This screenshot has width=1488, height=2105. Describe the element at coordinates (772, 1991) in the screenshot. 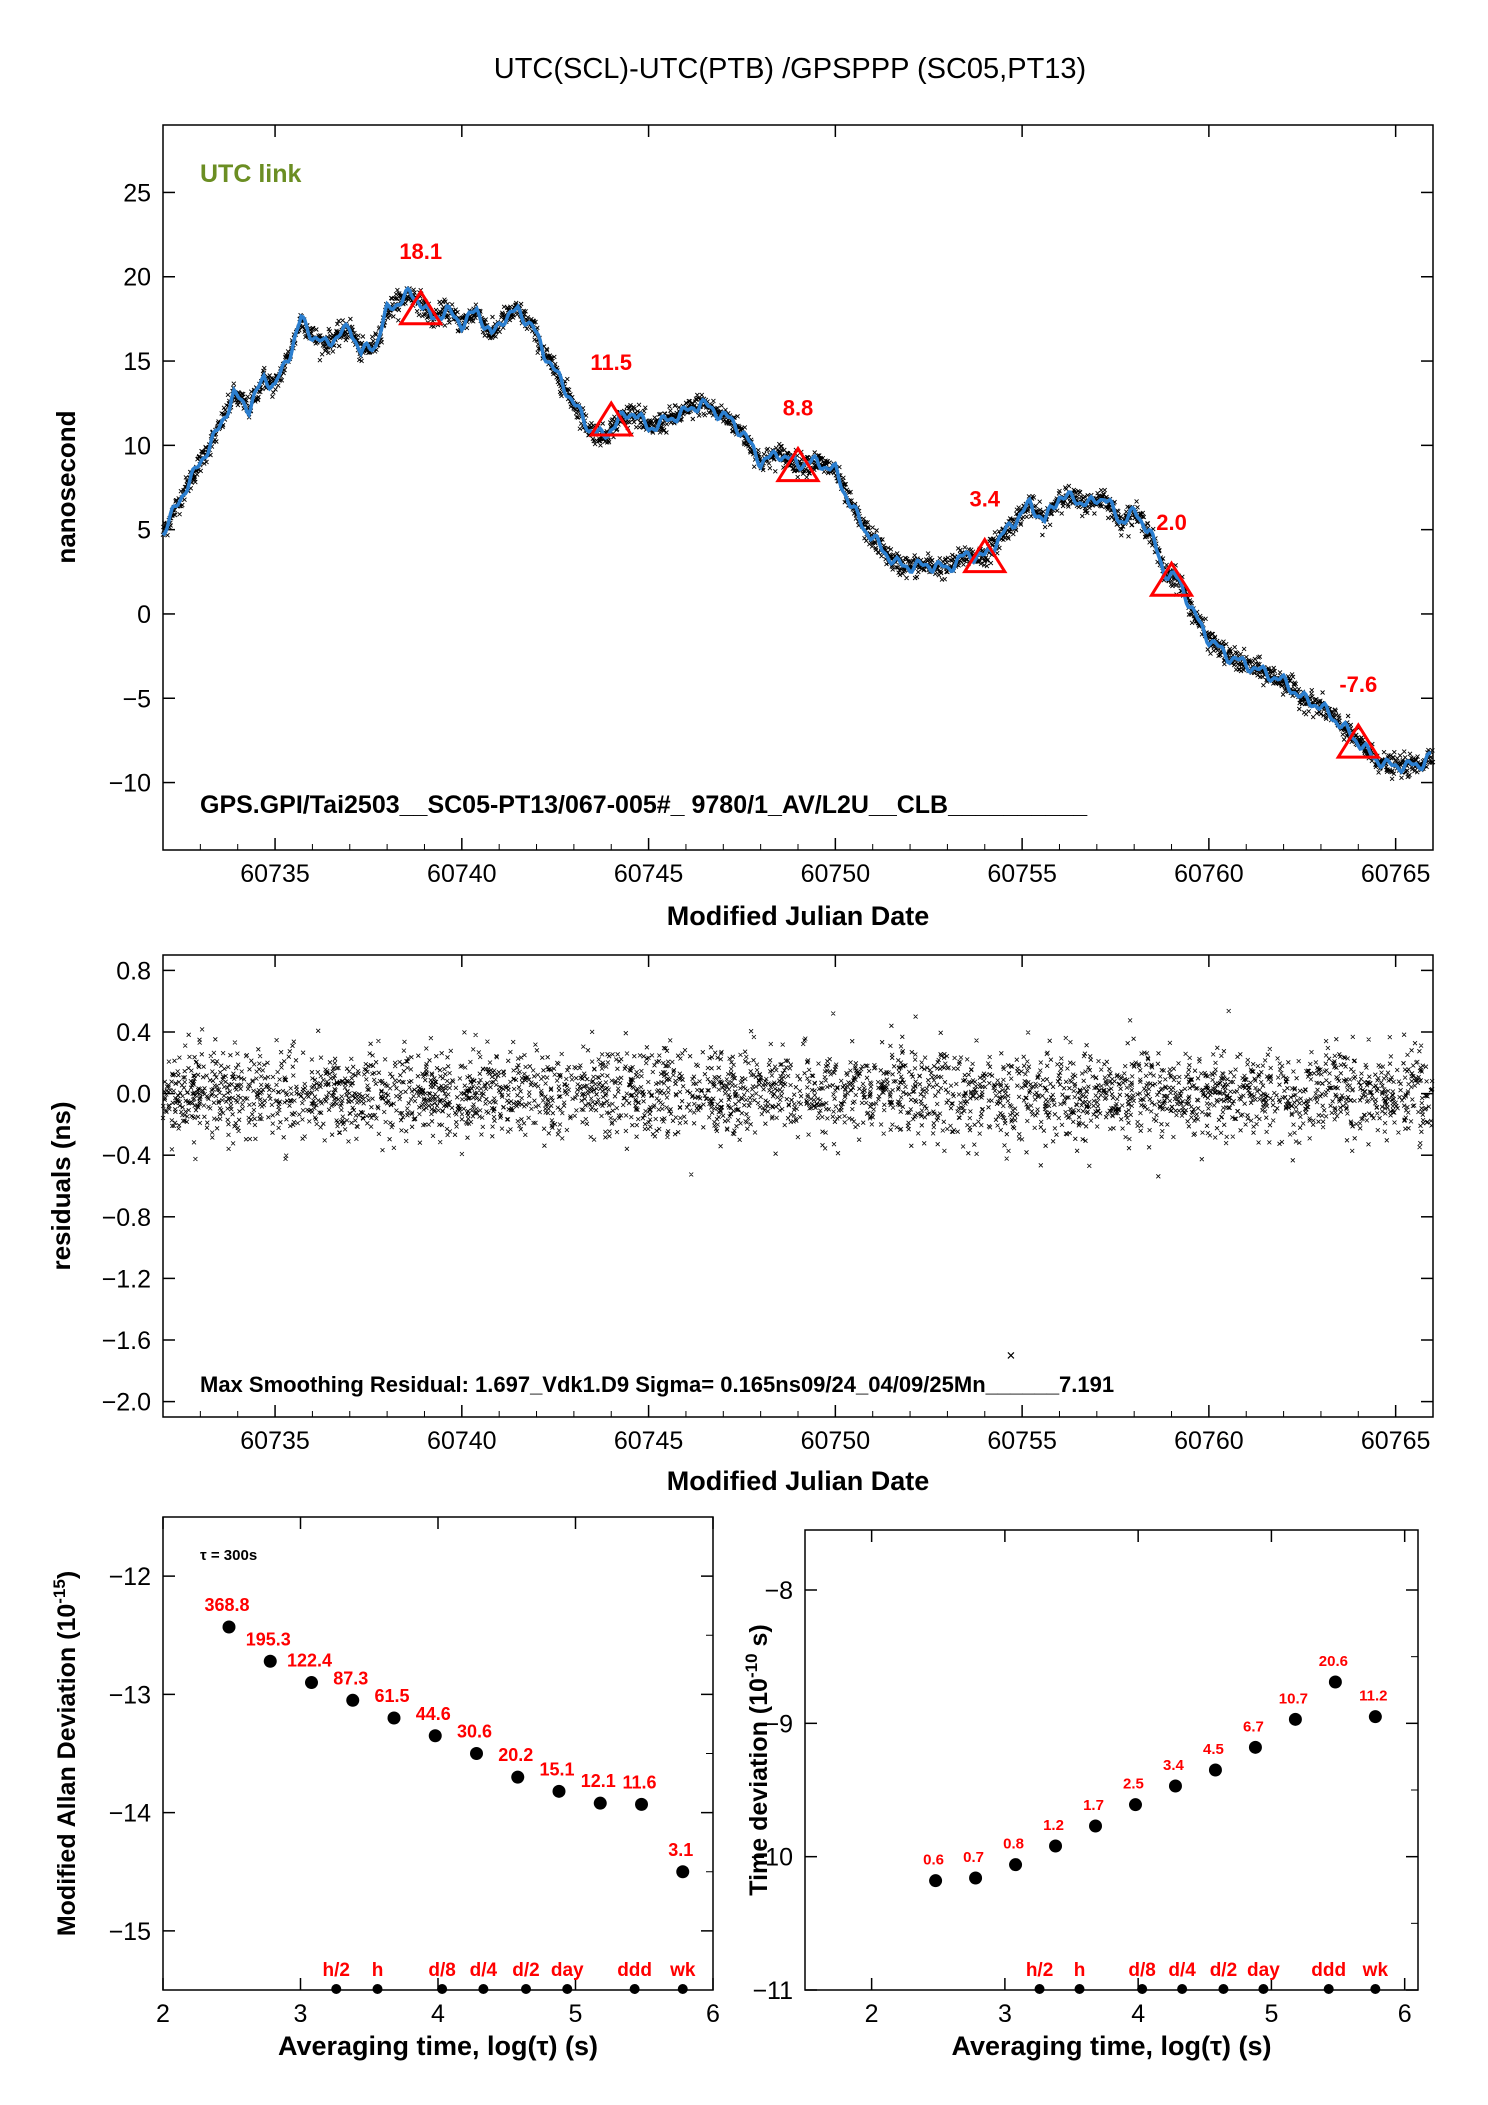

I see `y-tick-label: −11` at that location.